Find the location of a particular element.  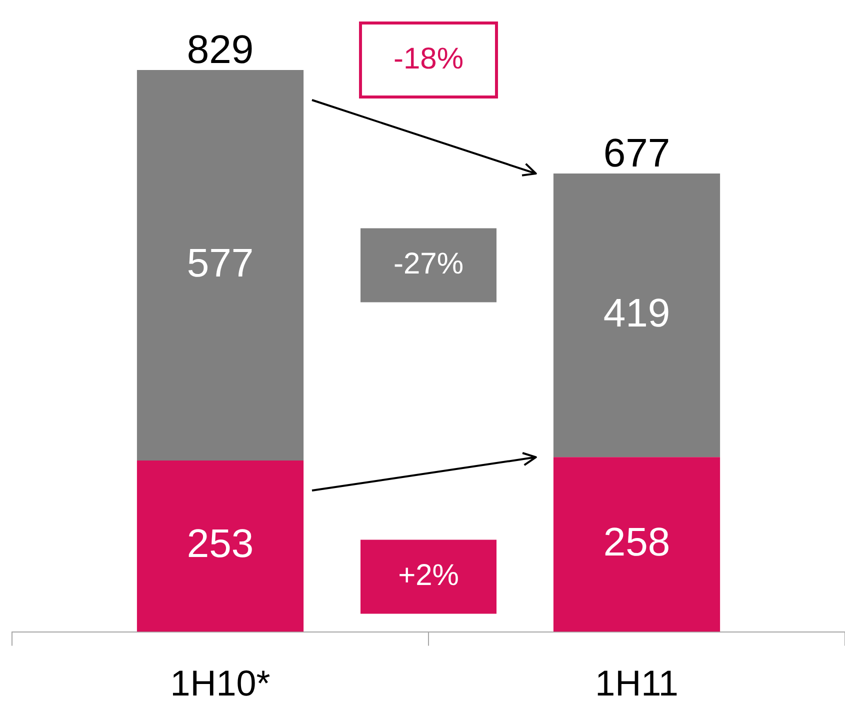

x-tick-label: 1H11 is located at coordinates (636, 683).